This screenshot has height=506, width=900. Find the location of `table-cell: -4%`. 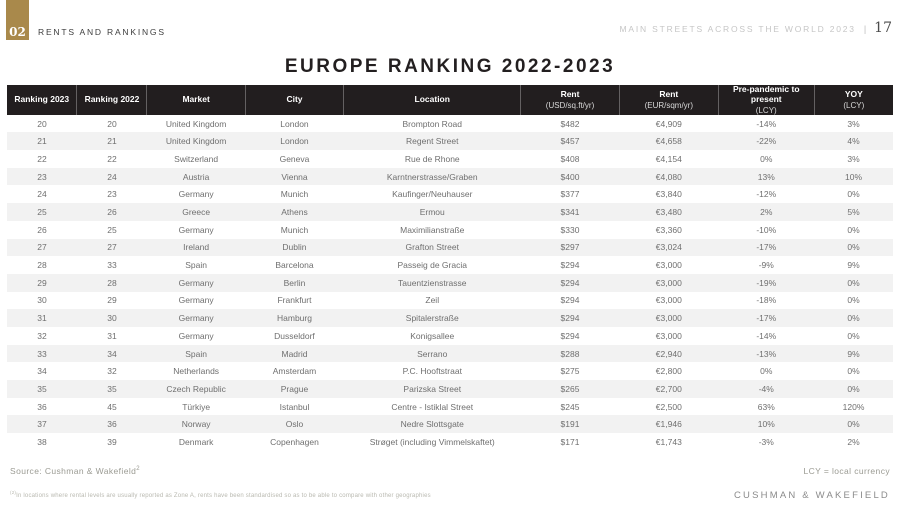

table-cell: -4% is located at coordinates (766, 388).